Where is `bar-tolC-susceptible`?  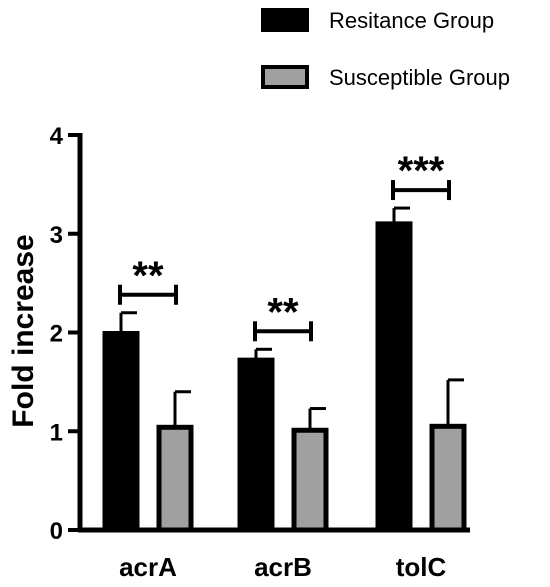 bar-tolC-susceptible is located at coordinates (448, 478).